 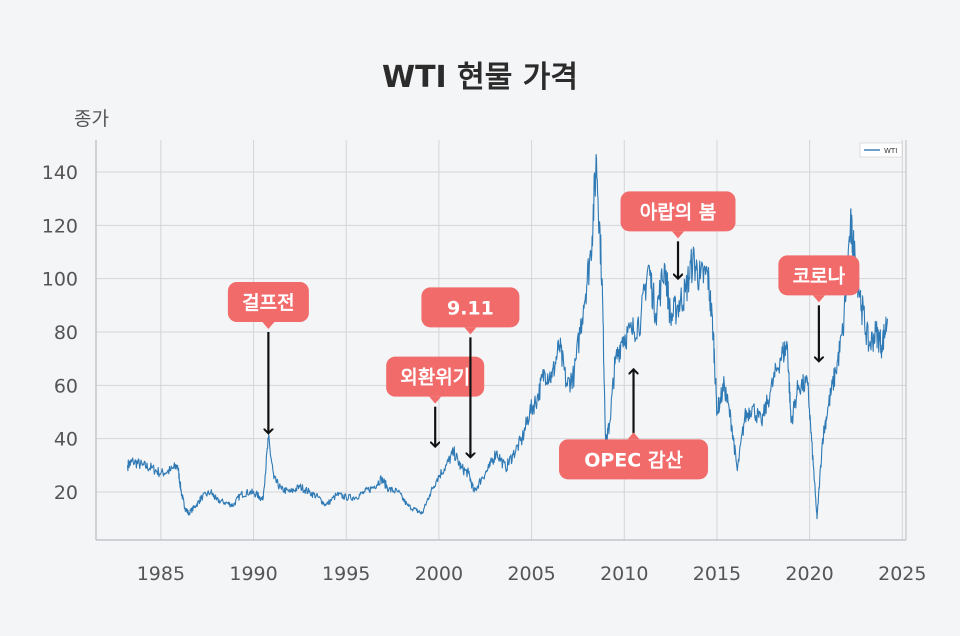 I want to click on annotation-label: 아랍의 봄, so click(x=678, y=212).